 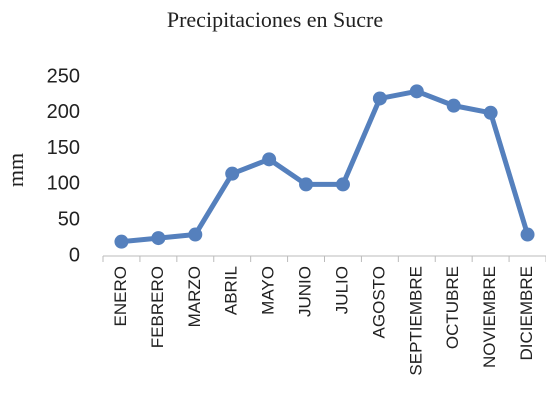 I want to click on x-tick-label: NOVIEMBRE, so click(x=489, y=317).